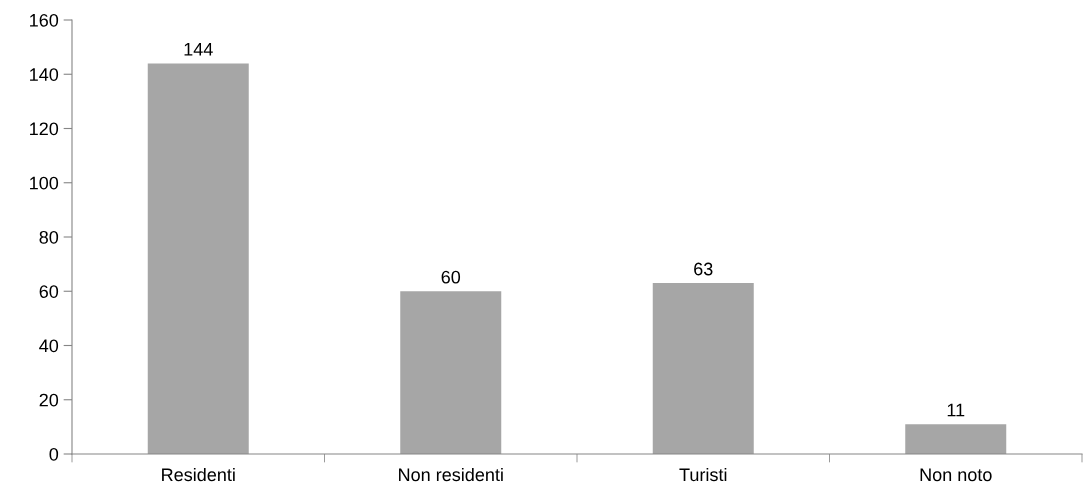 The image size is (1088, 492). I want to click on y-tick-label: 160, so click(44, 20).